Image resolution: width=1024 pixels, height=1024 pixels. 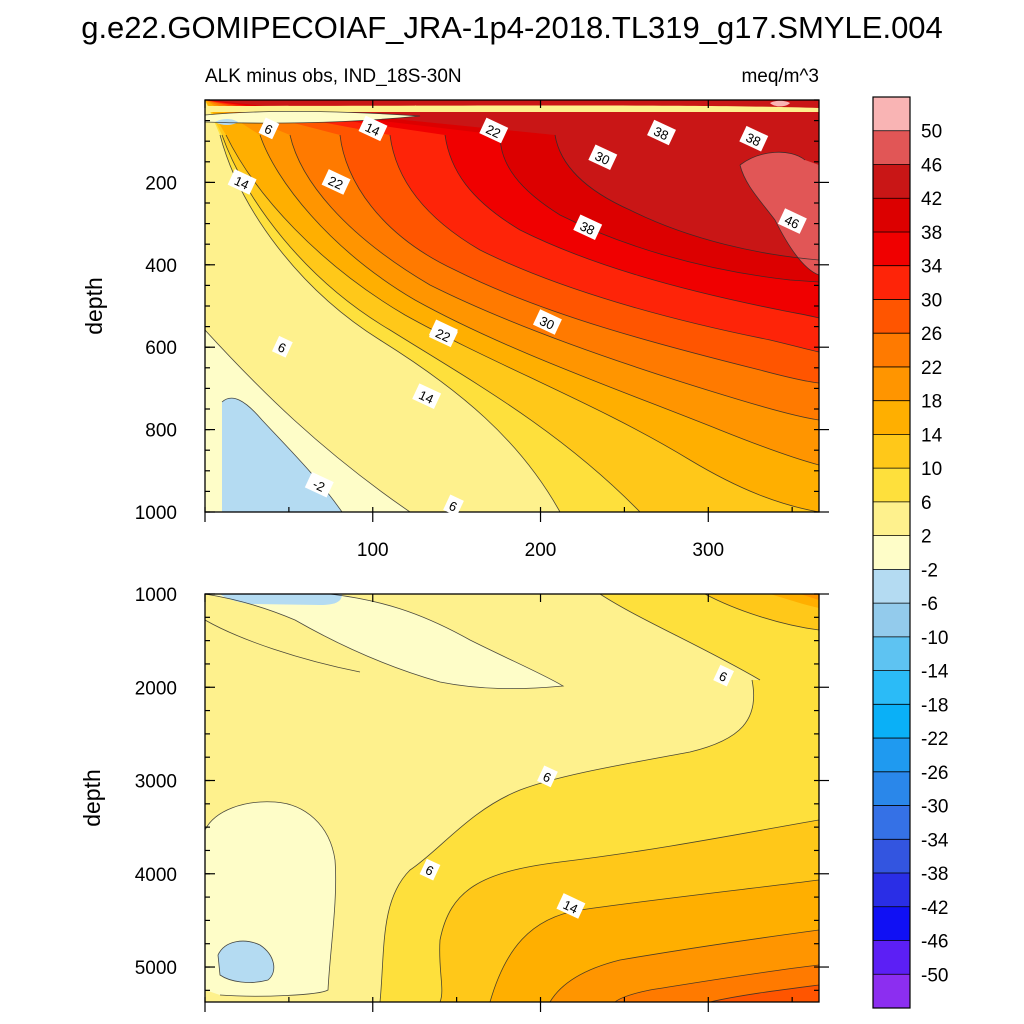 I want to click on upper-subtitle-right: meq/m^3, so click(x=780, y=76).